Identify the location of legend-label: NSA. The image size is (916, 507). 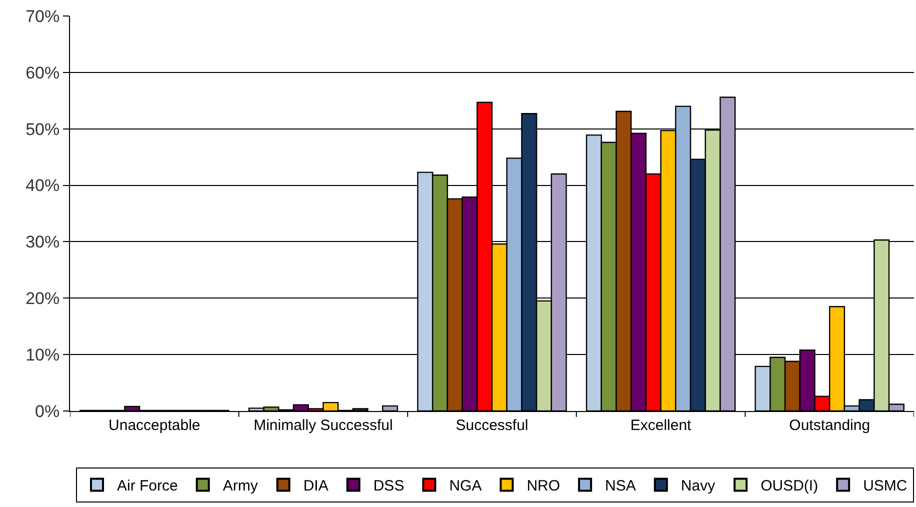
(620, 486).